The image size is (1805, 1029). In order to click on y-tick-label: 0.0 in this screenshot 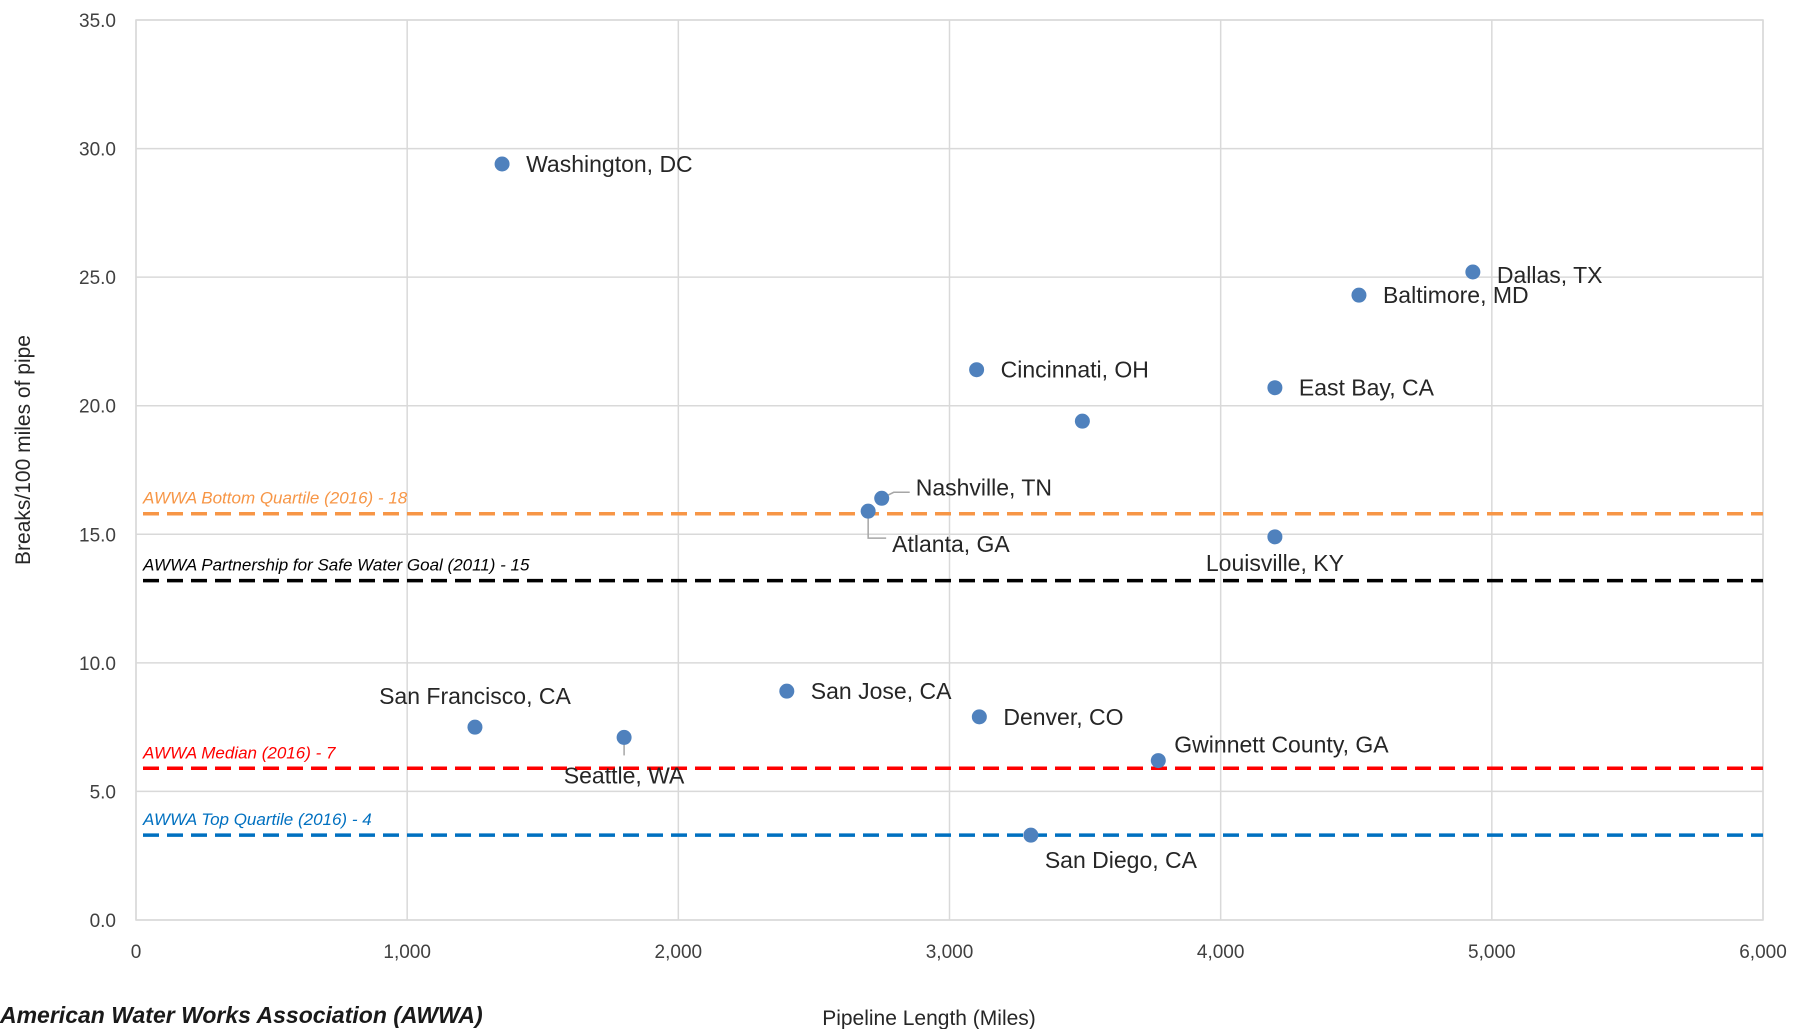, I will do `click(103, 921)`.